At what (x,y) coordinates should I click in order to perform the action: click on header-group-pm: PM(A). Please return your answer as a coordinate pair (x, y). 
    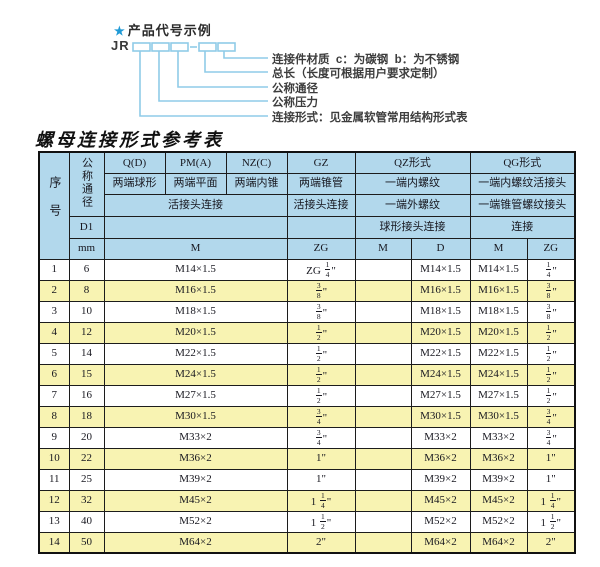
    Looking at the image, I should click on (195, 162).